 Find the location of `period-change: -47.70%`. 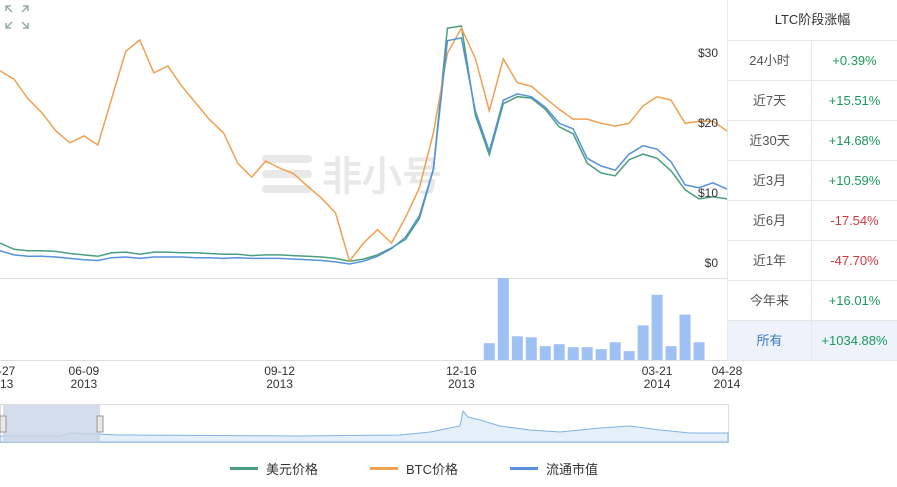

period-change: -47.70% is located at coordinates (854, 260).